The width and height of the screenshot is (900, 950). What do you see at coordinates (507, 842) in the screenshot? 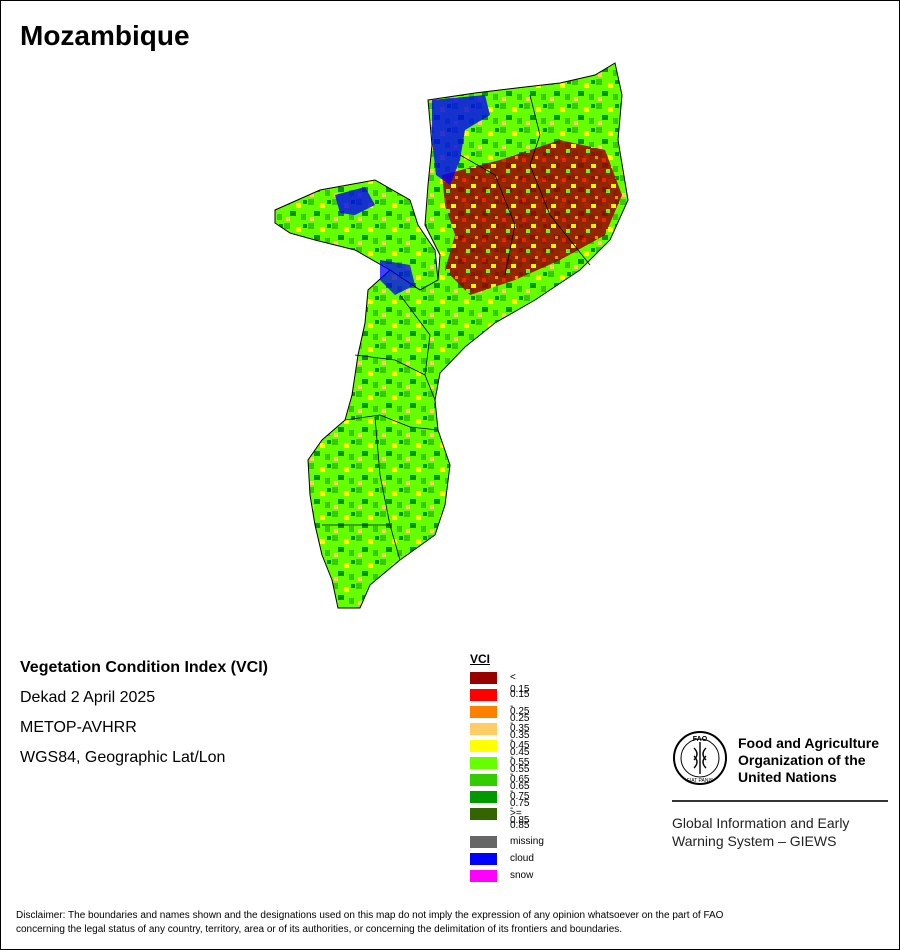
I see `legend-item: missing` at bounding box center [507, 842].